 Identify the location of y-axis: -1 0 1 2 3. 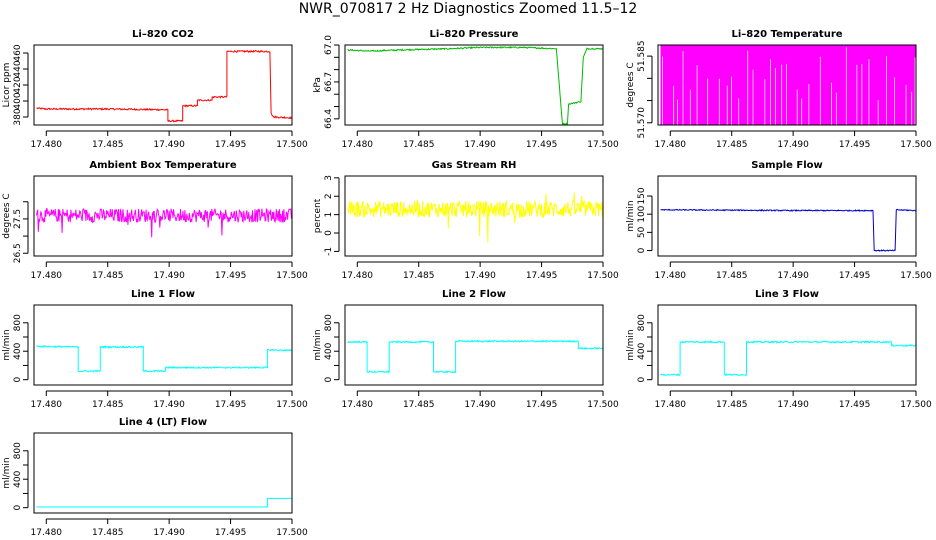
(332, 215).